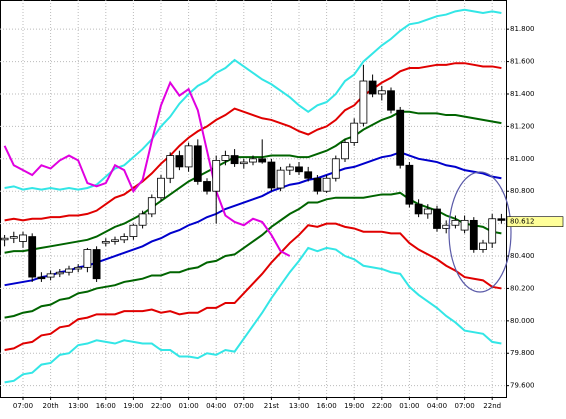 The image size is (566, 419). I want to click on last-price-box, so click(535, 221).